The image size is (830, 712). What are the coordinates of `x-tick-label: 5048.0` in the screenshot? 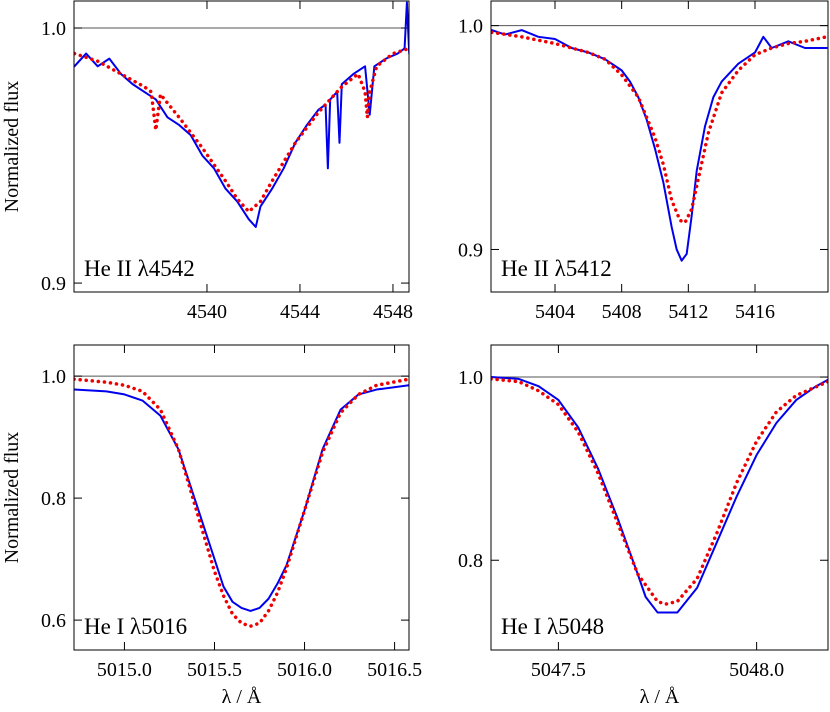 It's located at (756, 670).